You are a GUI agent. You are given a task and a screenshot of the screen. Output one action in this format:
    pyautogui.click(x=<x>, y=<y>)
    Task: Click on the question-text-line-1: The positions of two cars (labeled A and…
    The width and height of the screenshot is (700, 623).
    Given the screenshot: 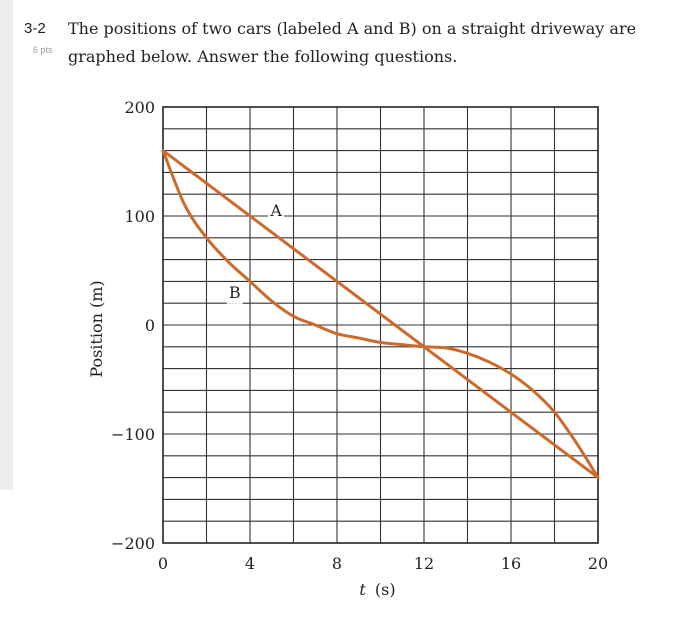 What is the action you would take?
    pyautogui.click(x=352, y=28)
    